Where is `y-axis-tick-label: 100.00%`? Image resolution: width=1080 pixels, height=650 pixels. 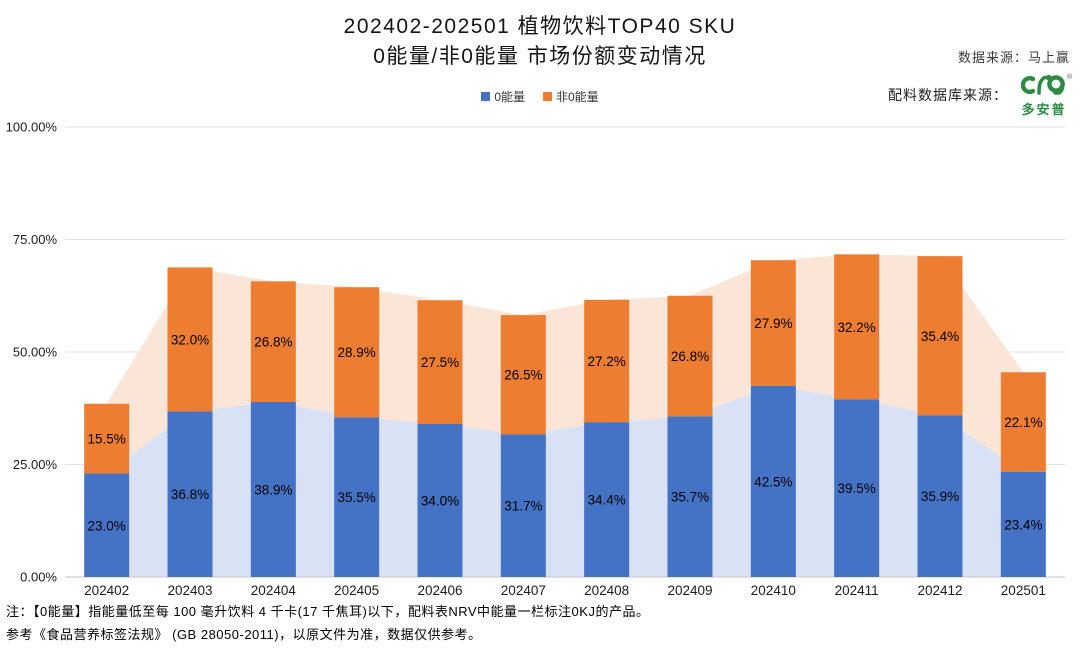 y-axis-tick-label: 100.00% is located at coordinates (32, 127).